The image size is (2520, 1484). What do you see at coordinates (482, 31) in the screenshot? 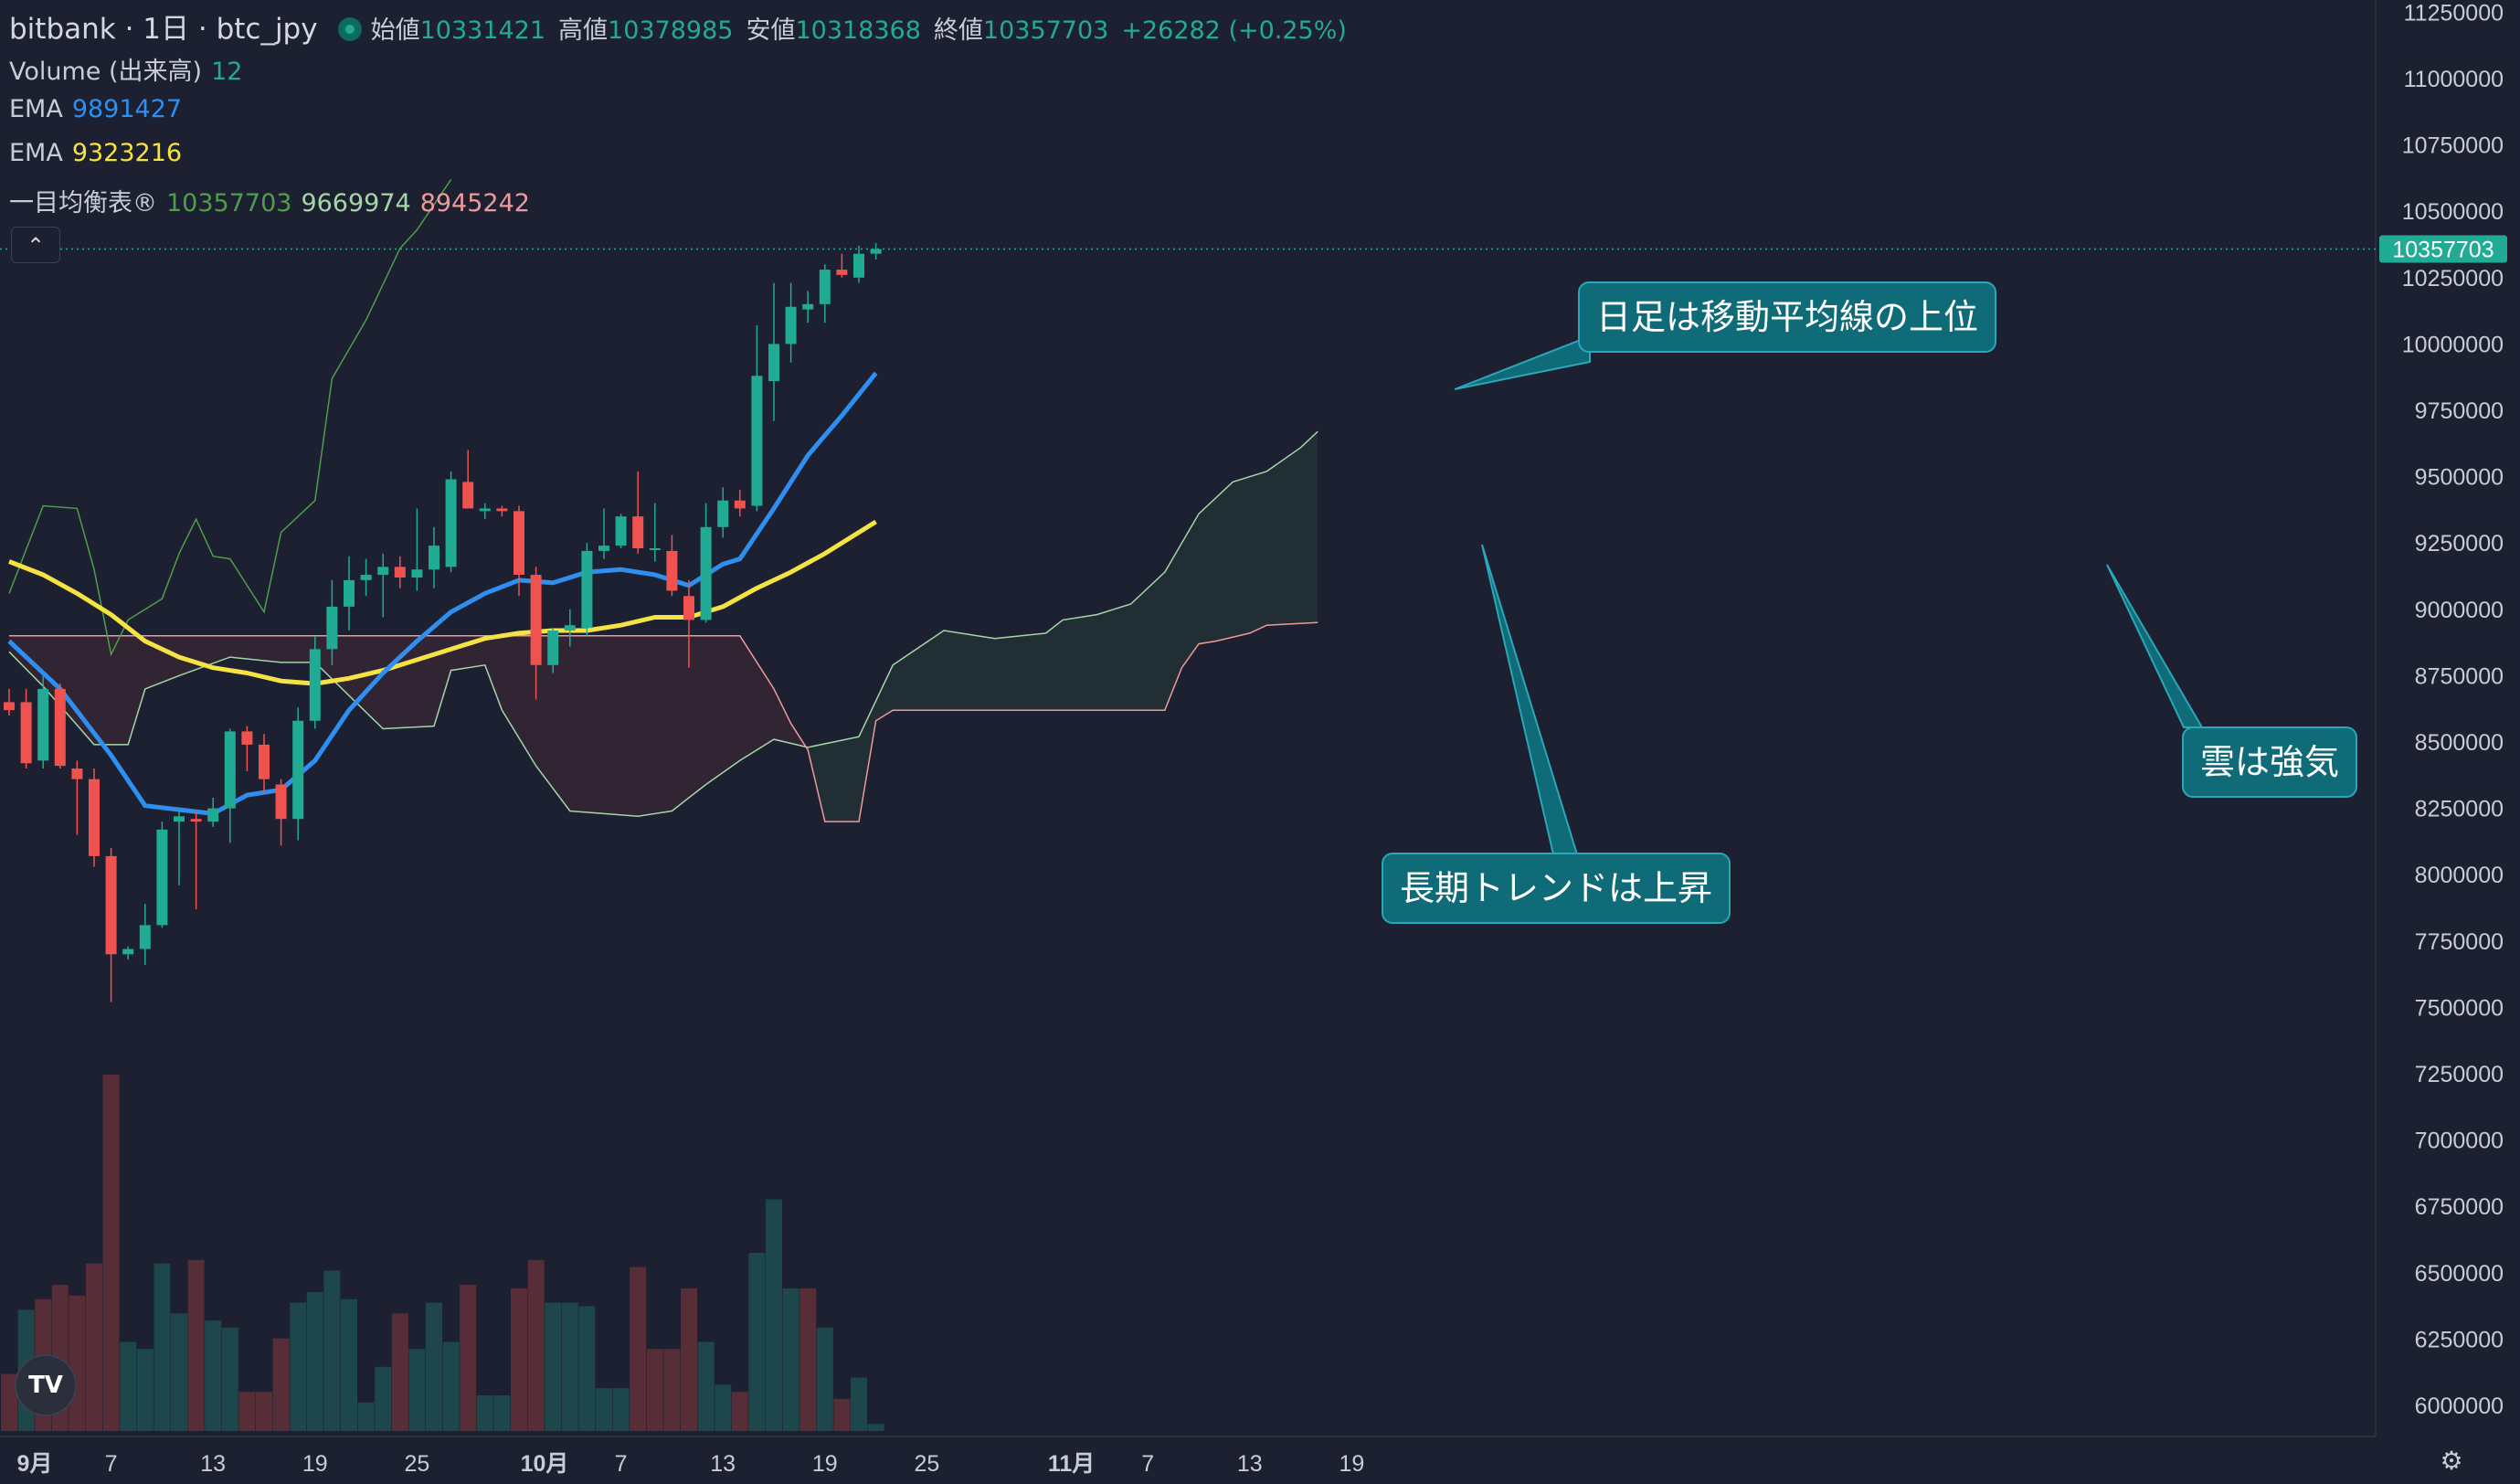
I see `open-value: 10331421` at bounding box center [482, 31].